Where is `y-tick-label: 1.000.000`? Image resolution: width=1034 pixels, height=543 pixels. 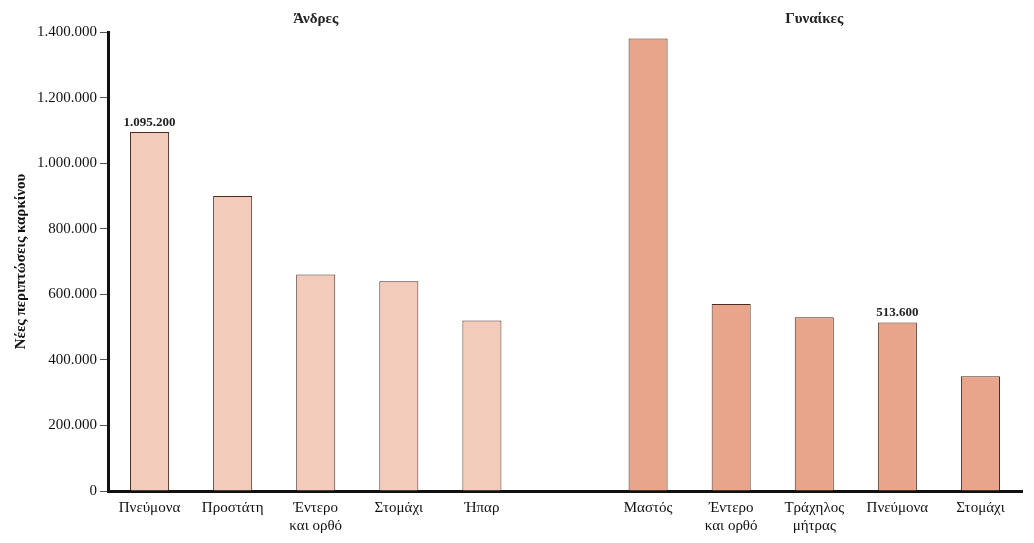
y-tick-label: 1.000.000 is located at coordinates (67, 162).